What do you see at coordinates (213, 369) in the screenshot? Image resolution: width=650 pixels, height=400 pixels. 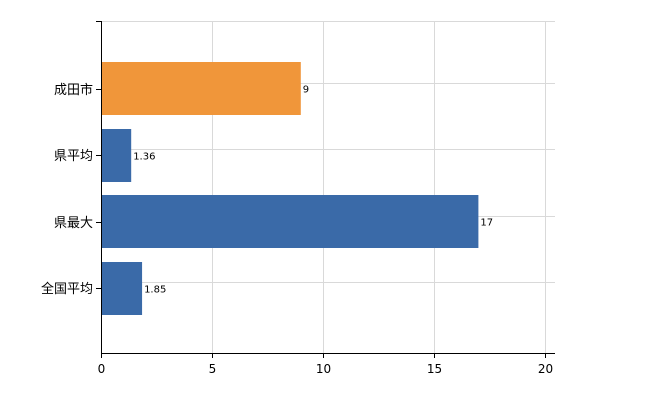 I see `x-tick-label-1: 5` at bounding box center [213, 369].